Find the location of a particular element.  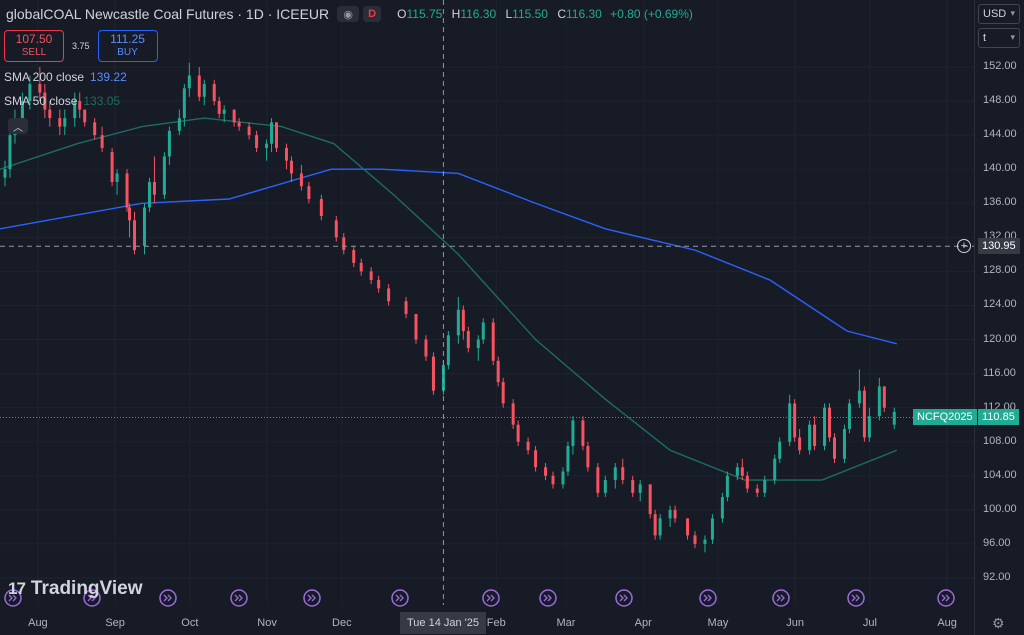

market-status-badge: D is located at coordinates (372, 14).